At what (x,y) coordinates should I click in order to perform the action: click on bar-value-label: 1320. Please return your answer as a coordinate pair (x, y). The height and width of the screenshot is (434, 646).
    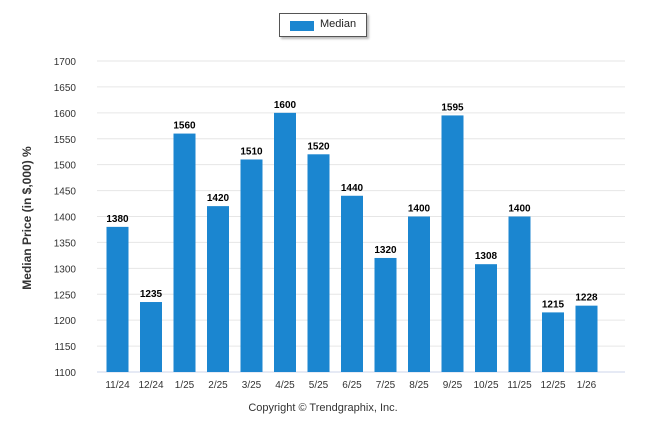
    Looking at the image, I should click on (385, 250).